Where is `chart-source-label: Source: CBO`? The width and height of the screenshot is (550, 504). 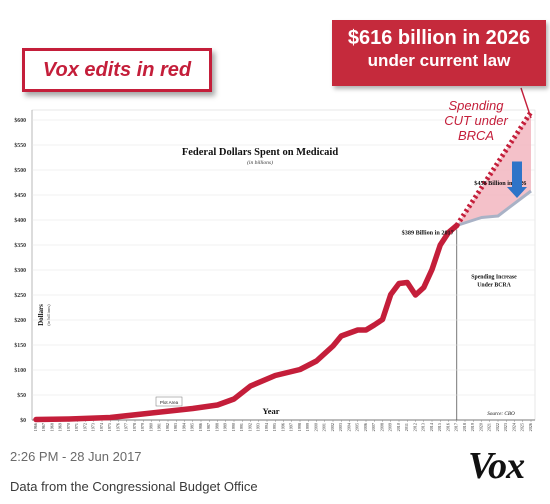 chart-source-label: Source: CBO is located at coordinates (501, 414).